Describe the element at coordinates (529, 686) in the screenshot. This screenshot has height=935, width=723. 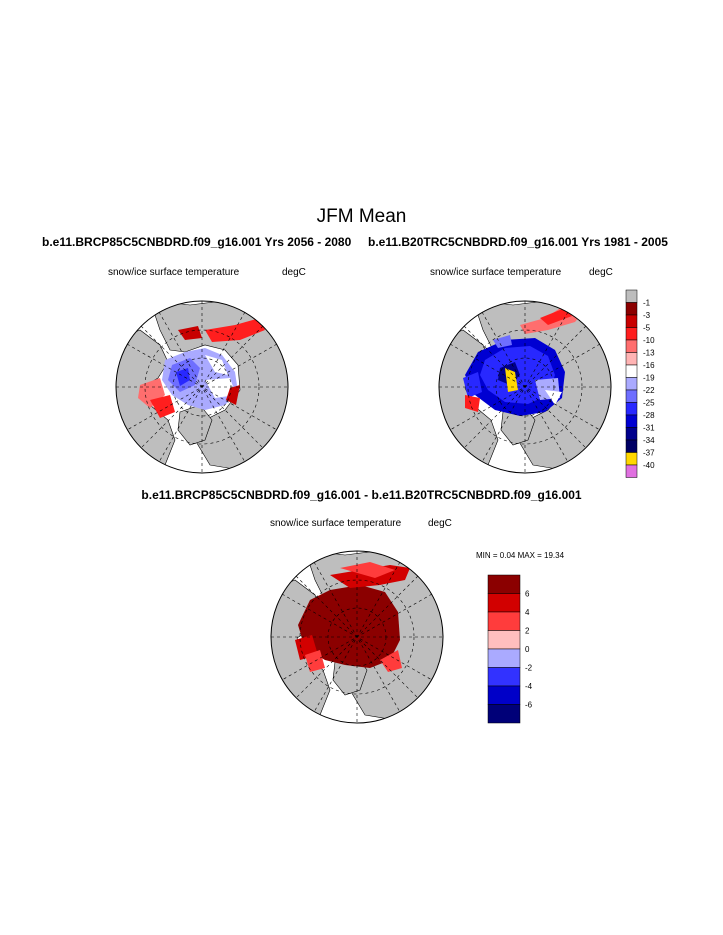
I see `difference-colorbar-tick-label: -4` at that location.